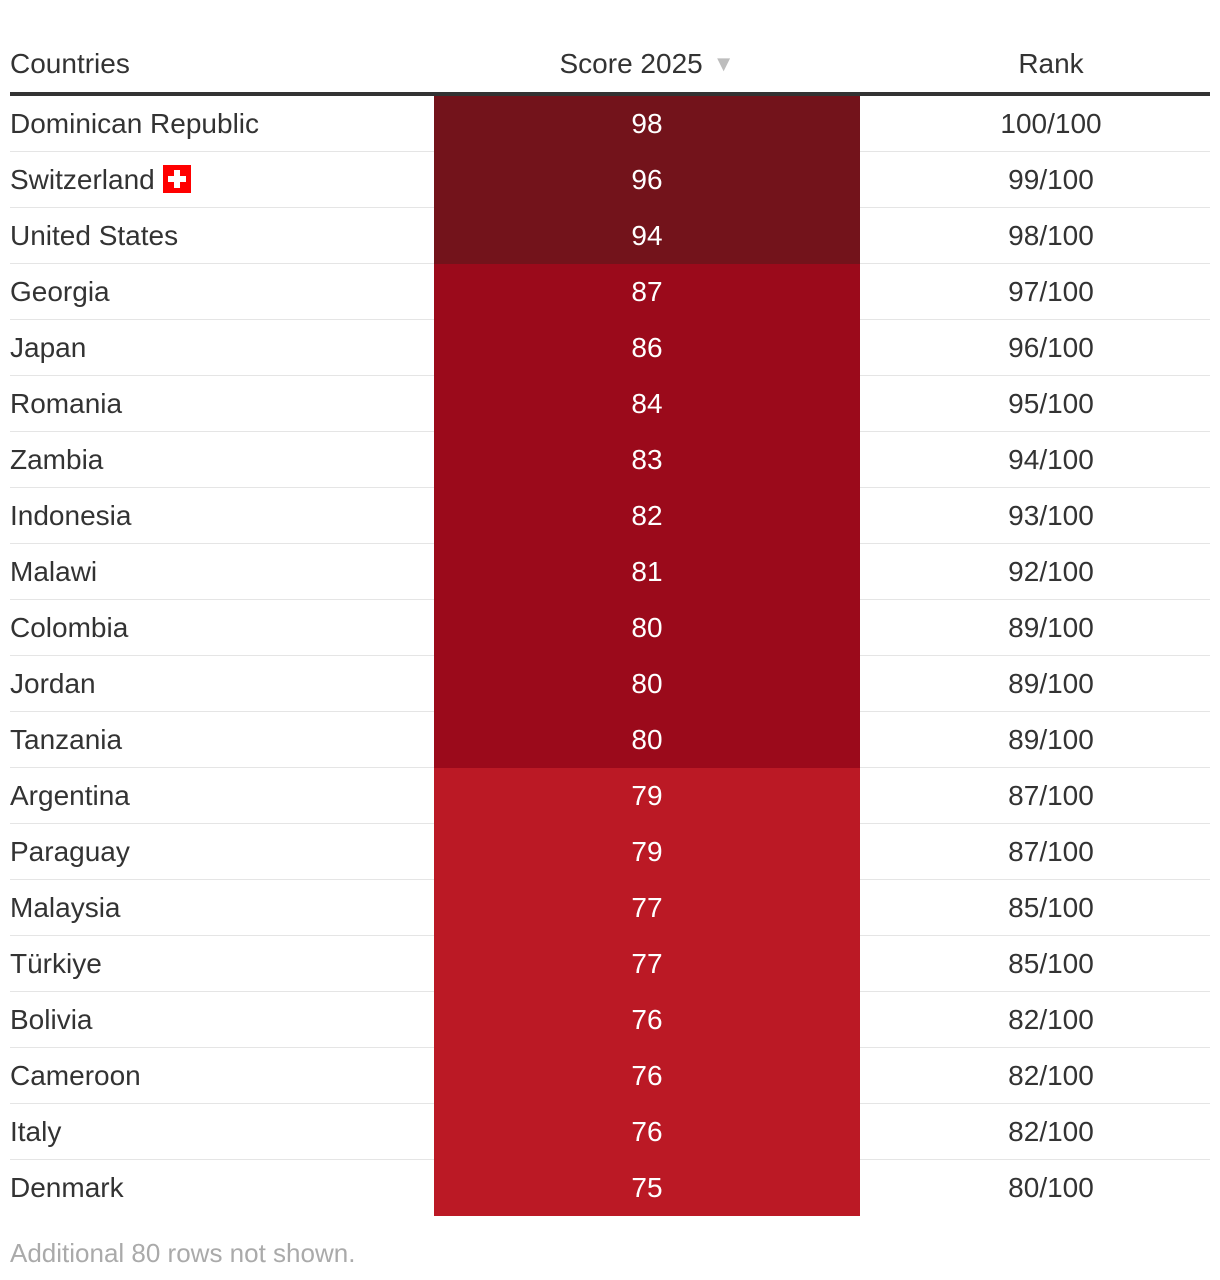 Image resolution: width=1220 pixels, height=1280 pixels. Describe the element at coordinates (1051, 403) in the screenshot. I see `rank-cell: 95/100` at that location.